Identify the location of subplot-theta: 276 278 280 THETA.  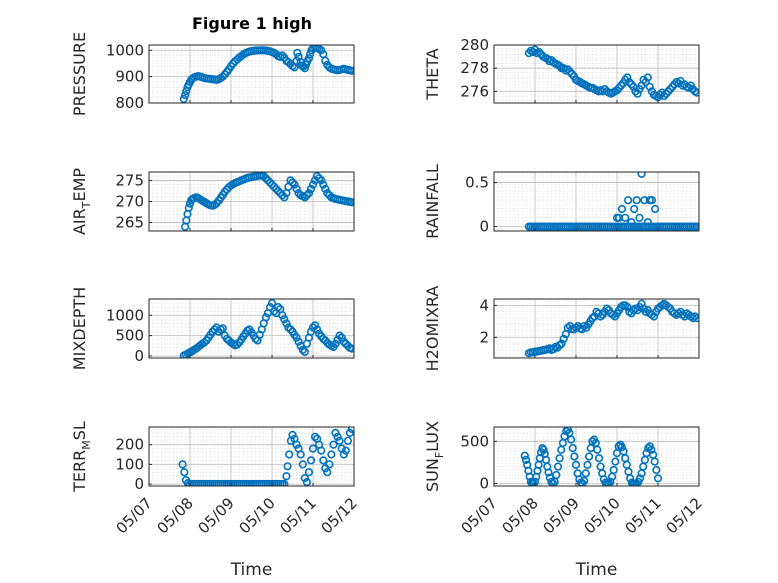
(561, 70).